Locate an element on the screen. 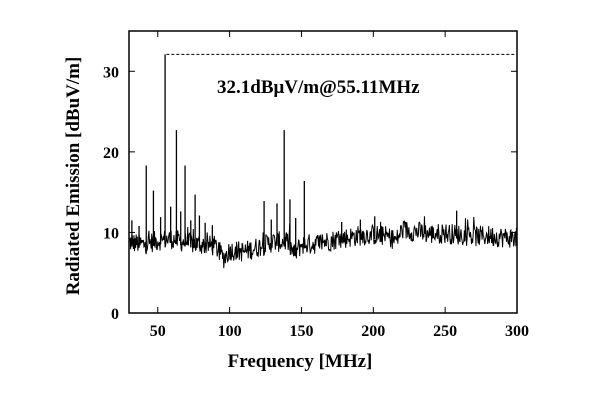 This screenshot has height=400, width=600. y-axis-title: Radiated Emission [dBuV/m] is located at coordinates (73, 176).